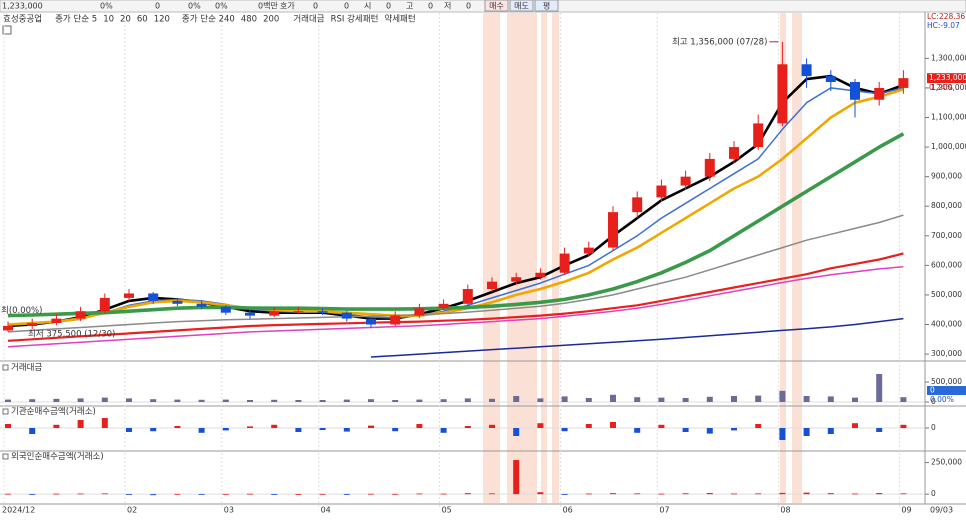 This screenshot has width=966, height=520. Describe the element at coordinates (106, 6) in the screenshot. I see `toolbar-cell: 0%` at that location.